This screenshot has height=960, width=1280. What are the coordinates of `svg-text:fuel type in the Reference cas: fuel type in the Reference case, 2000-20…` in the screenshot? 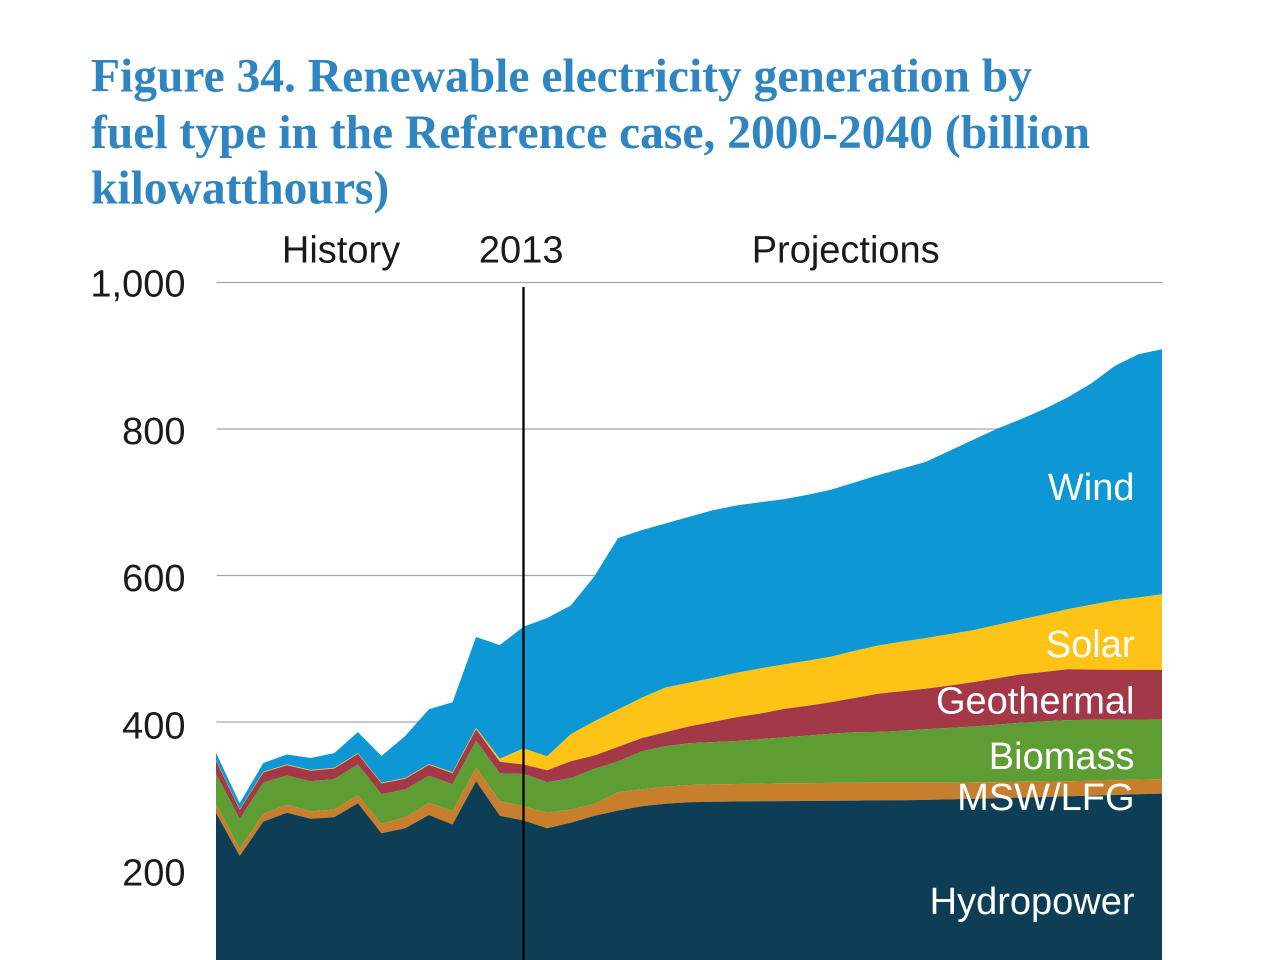 It's located at (590, 133).